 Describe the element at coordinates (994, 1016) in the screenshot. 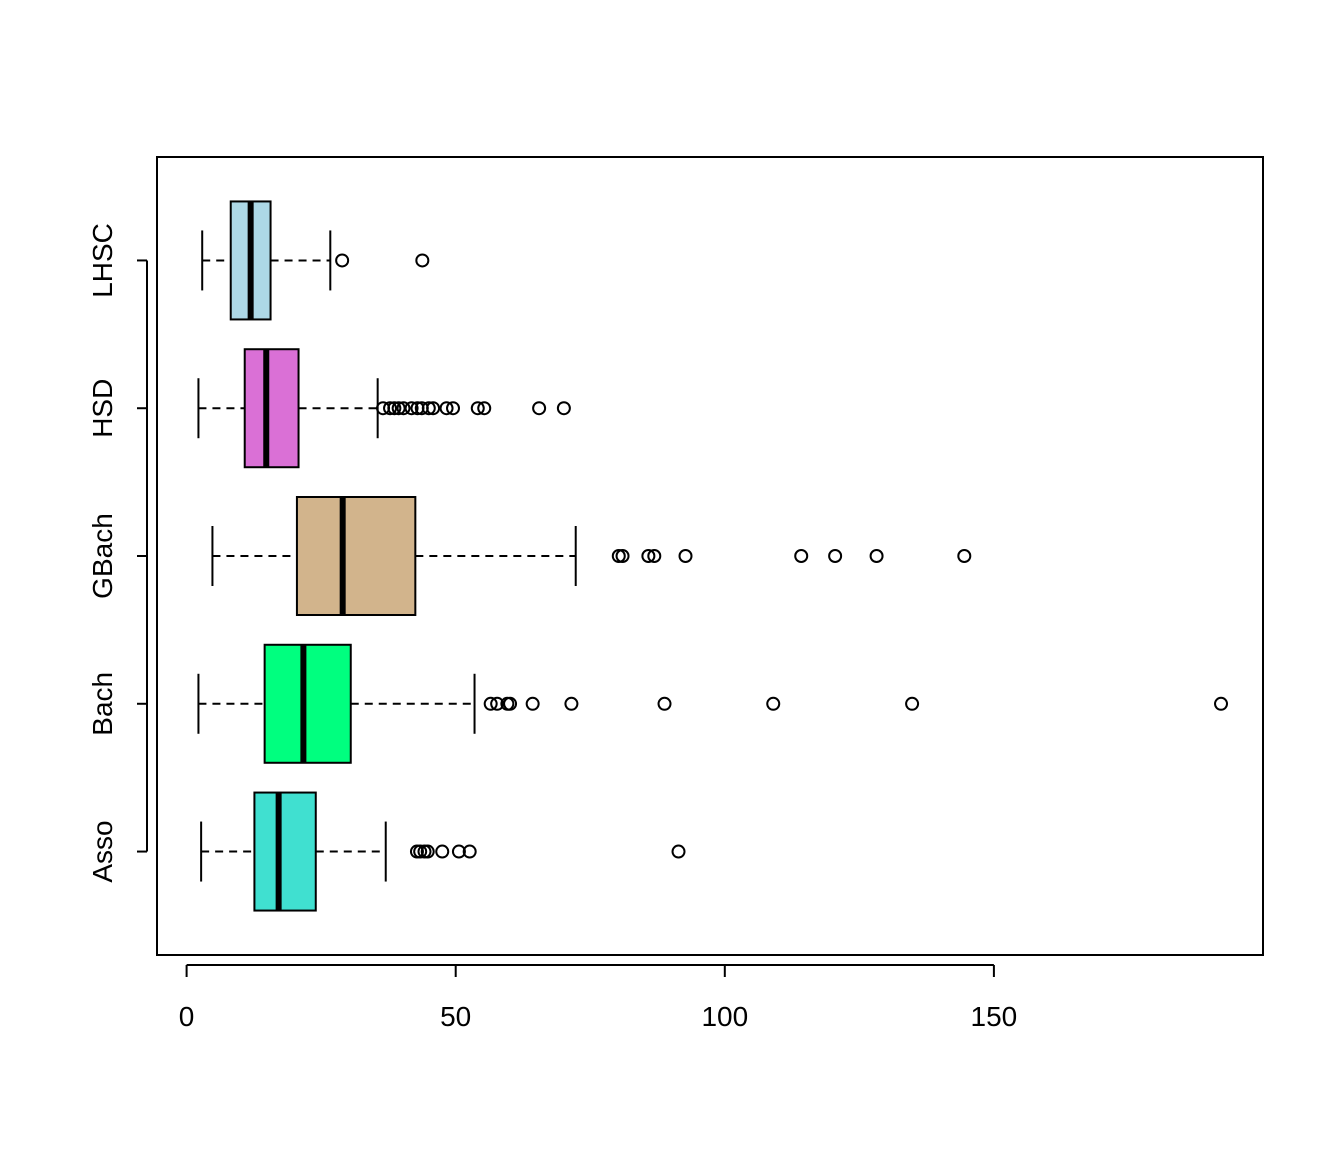

I see `x-tick-label: 150` at that location.